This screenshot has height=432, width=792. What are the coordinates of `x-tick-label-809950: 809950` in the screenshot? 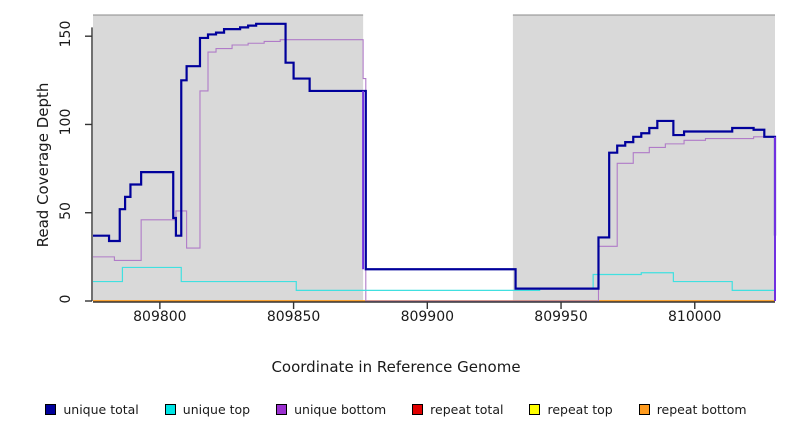 It's located at (561, 317).